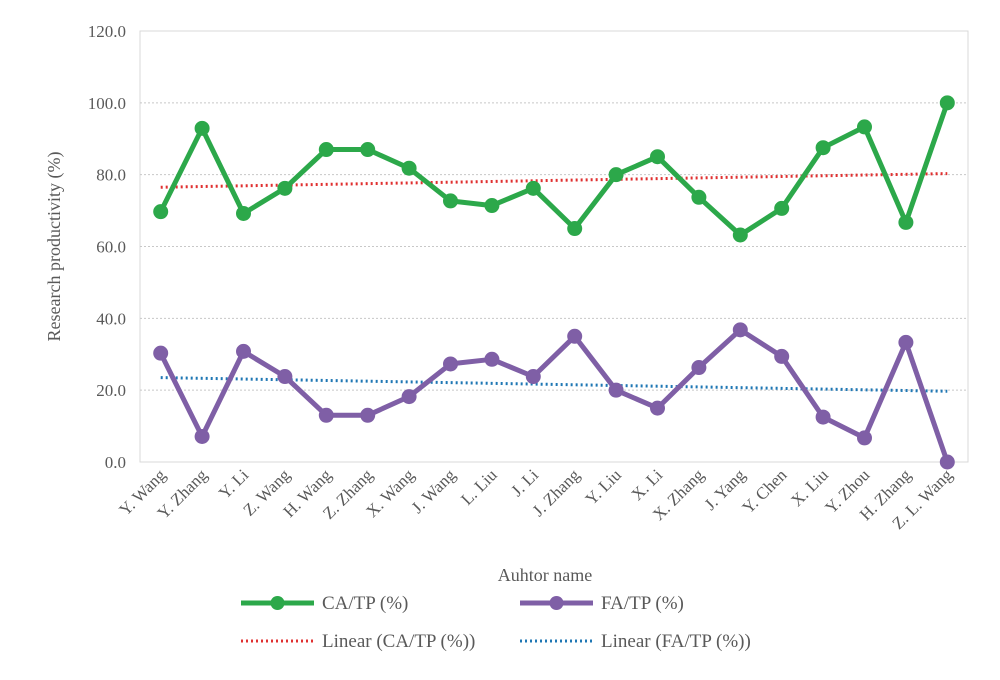  I want to click on x-tick-label: Y. Li, so click(233, 483).